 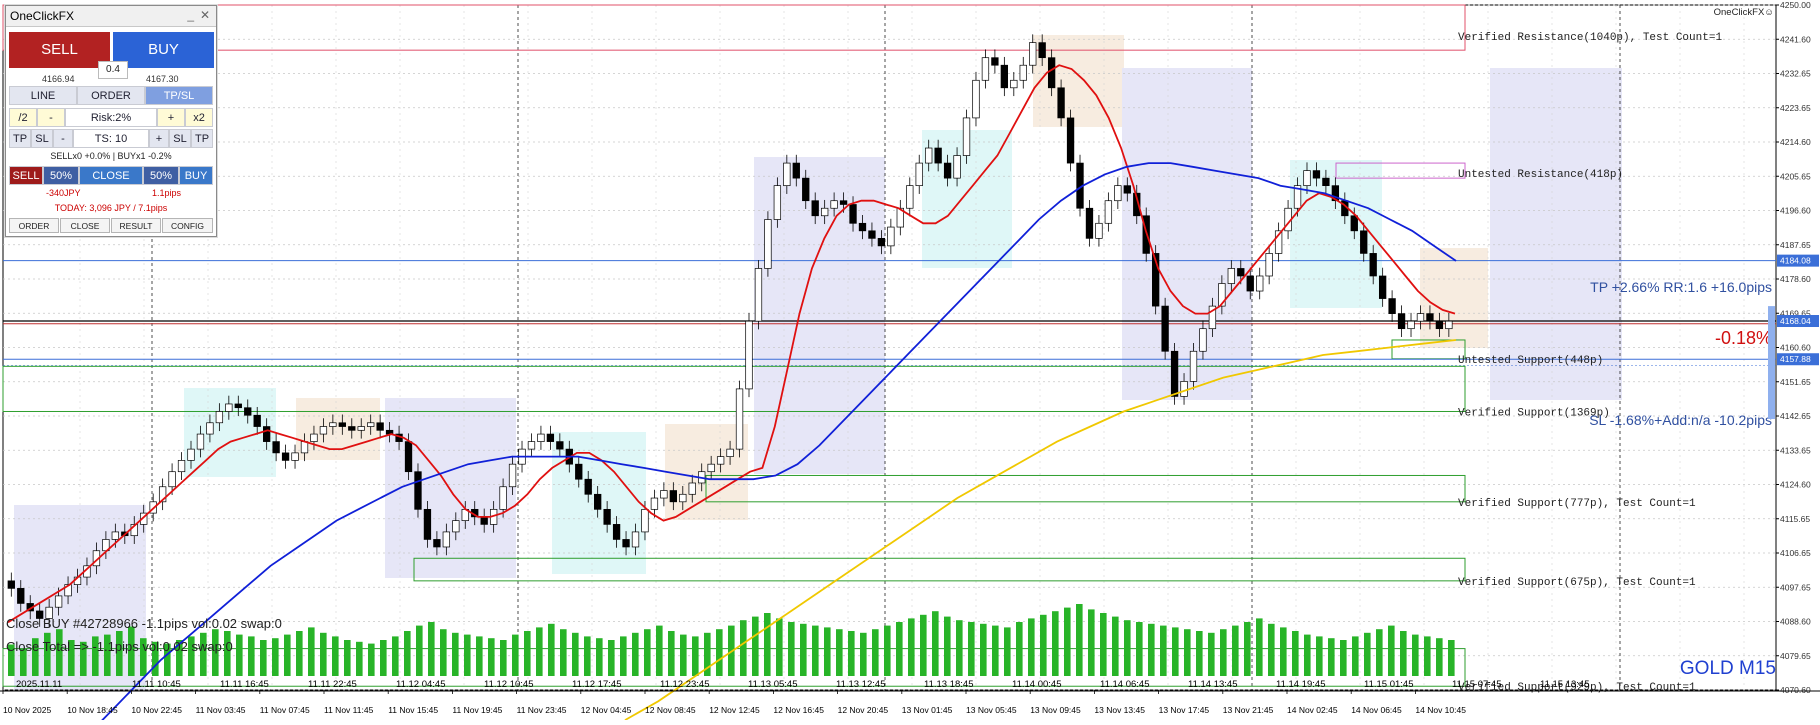 I want to click on close-sell-button: SELL, so click(x=26, y=175).